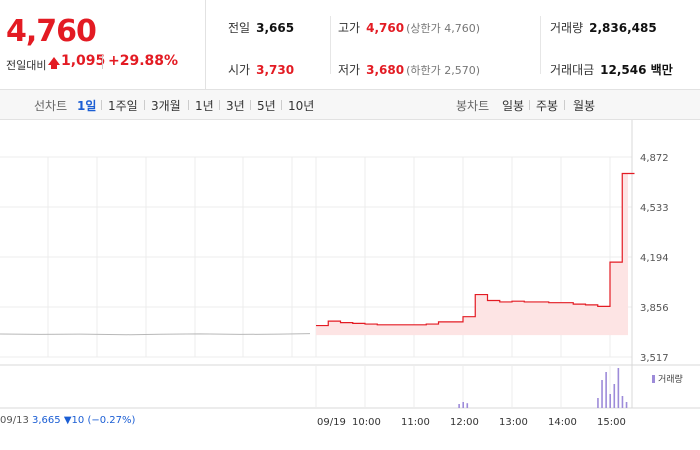 The image size is (700, 450). Describe the element at coordinates (266, 106) in the screenshot. I see `period-5y: 5년` at that location.